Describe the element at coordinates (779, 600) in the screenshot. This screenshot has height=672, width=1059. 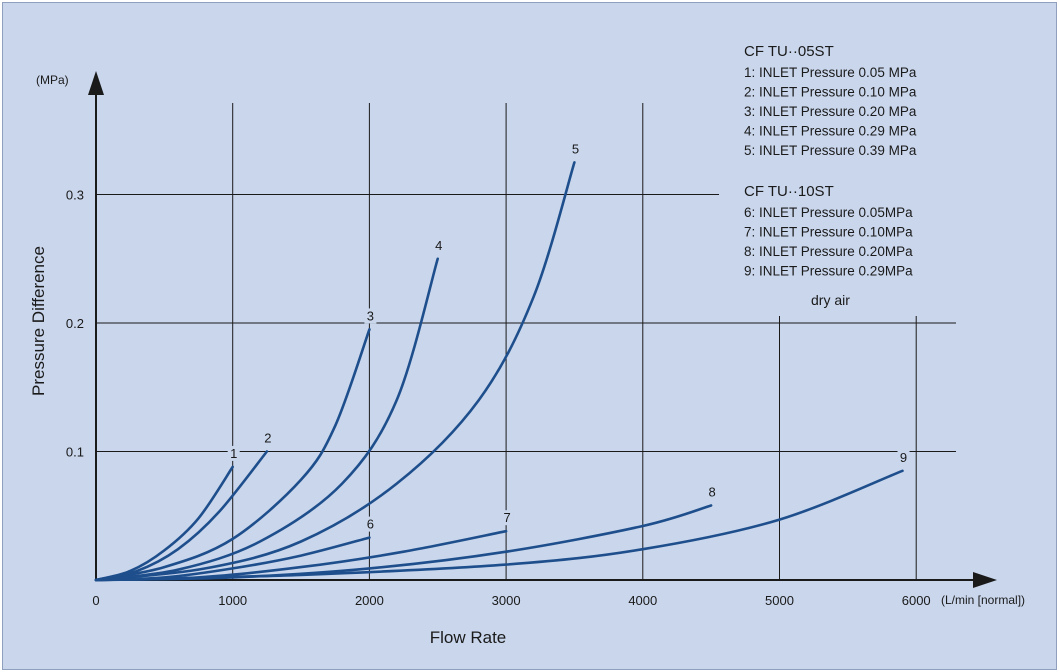
I see `x-tick-label: 5000` at that location.